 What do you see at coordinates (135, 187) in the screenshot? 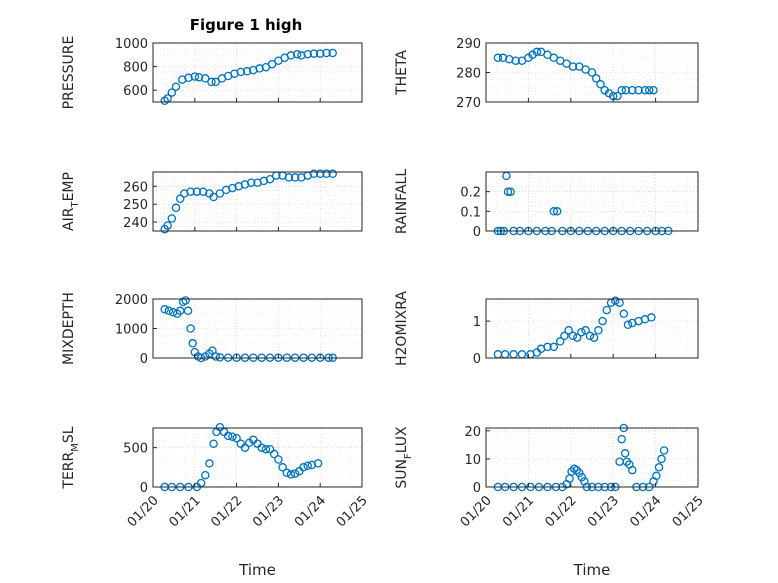
I see `y-tick-label: 260` at bounding box center [135, 187].